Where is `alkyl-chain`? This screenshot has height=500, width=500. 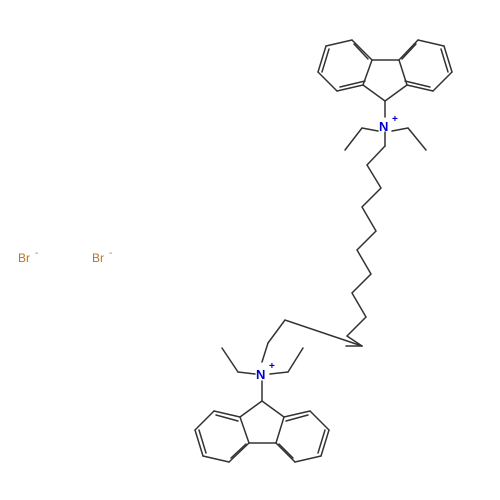
alkyl-chain is located at coordinates (326, 246).